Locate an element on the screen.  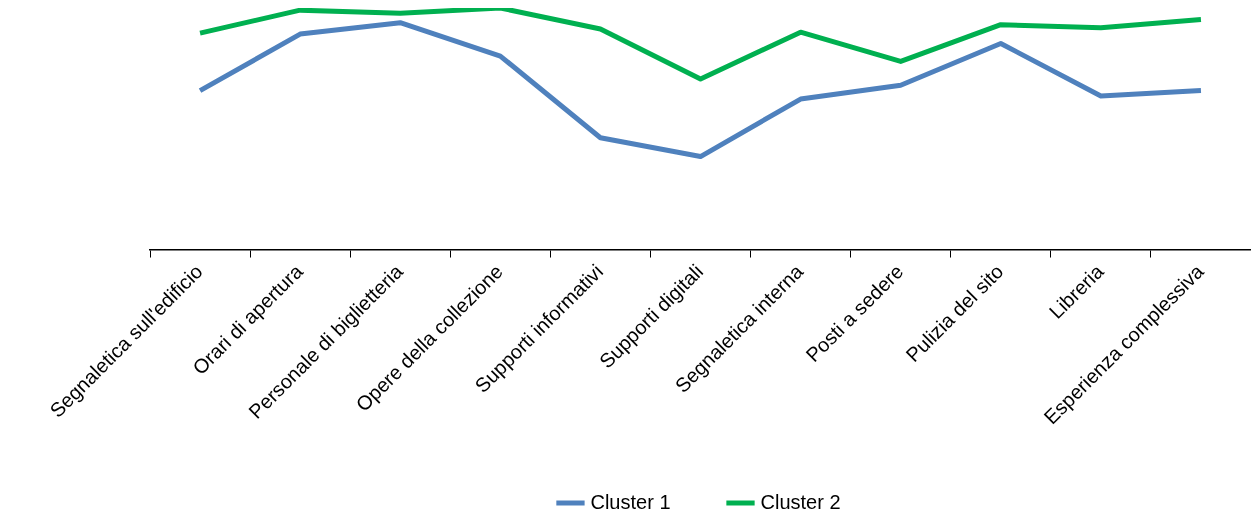
legend-label: Cluster 2 is located at coordinates (800, 501).